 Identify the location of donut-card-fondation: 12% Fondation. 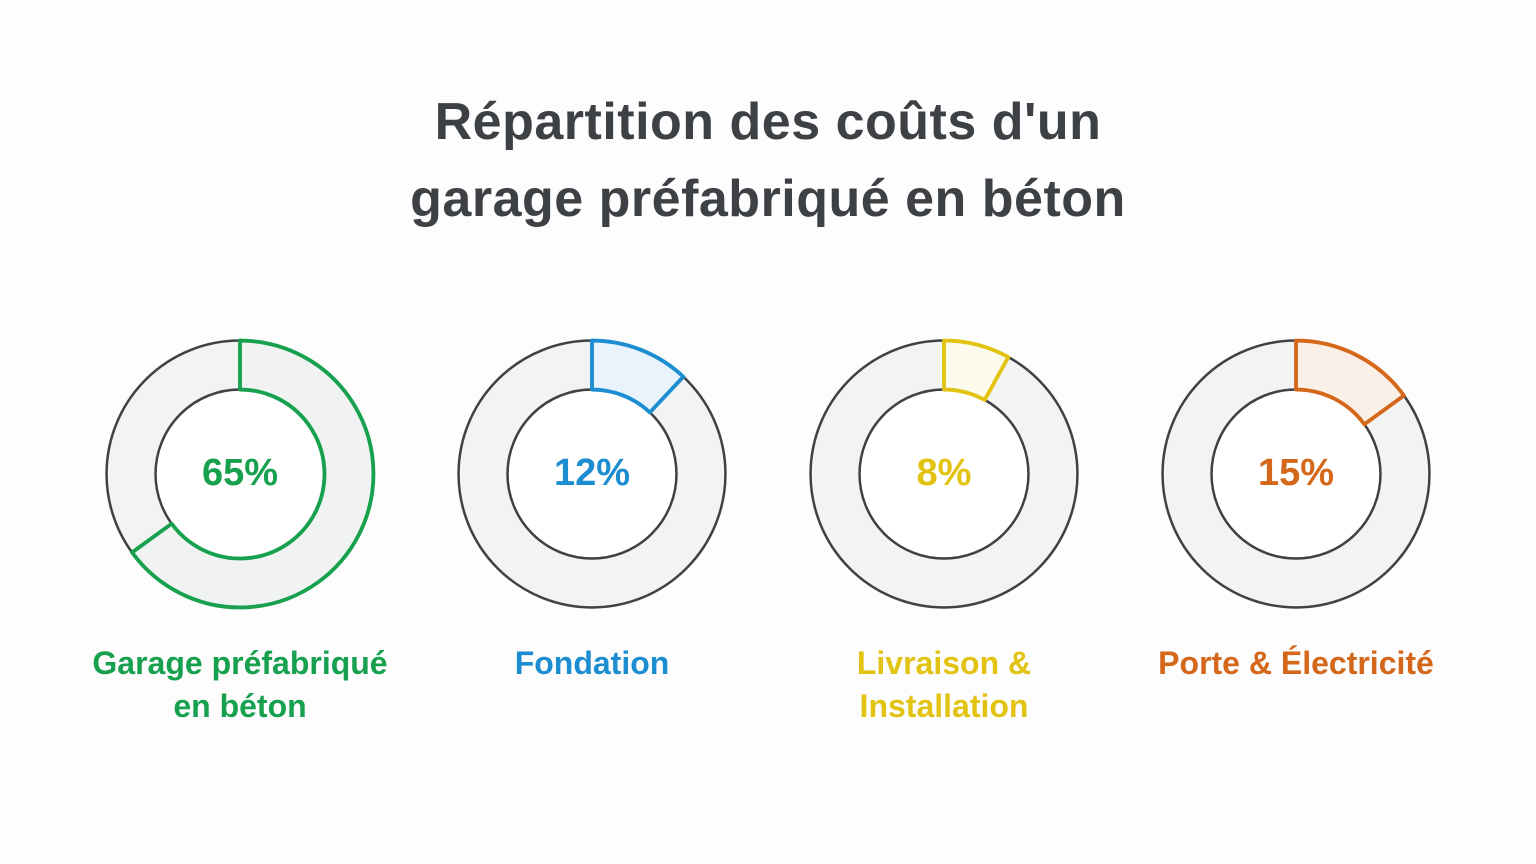
(592, 507).